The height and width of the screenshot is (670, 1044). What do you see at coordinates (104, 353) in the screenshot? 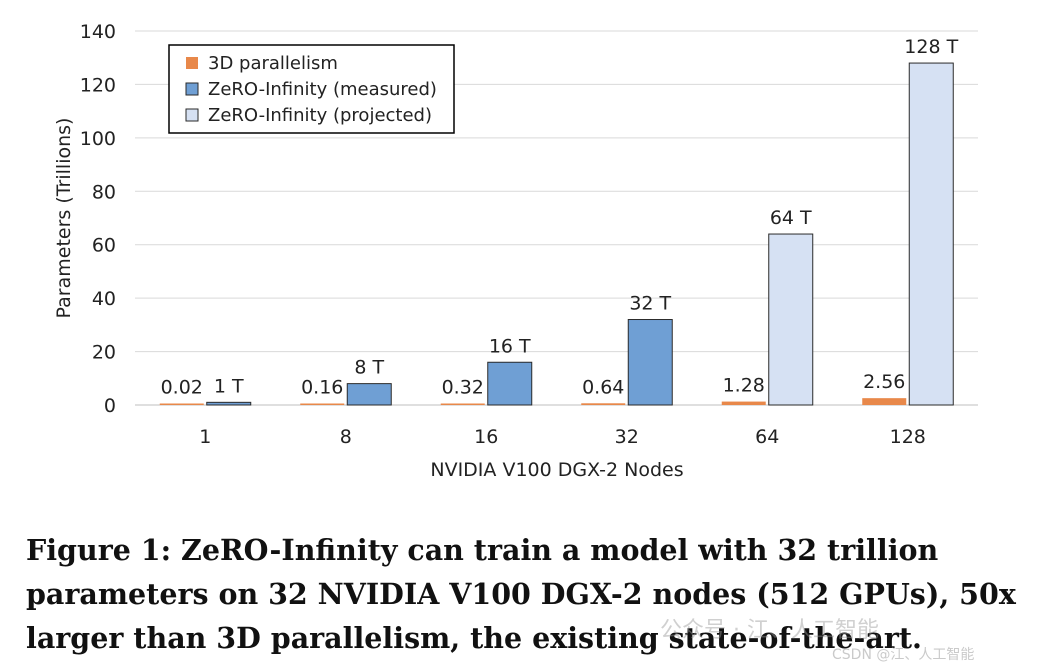
I see `y-tick-label: 20` at bounding box center [104, 353].